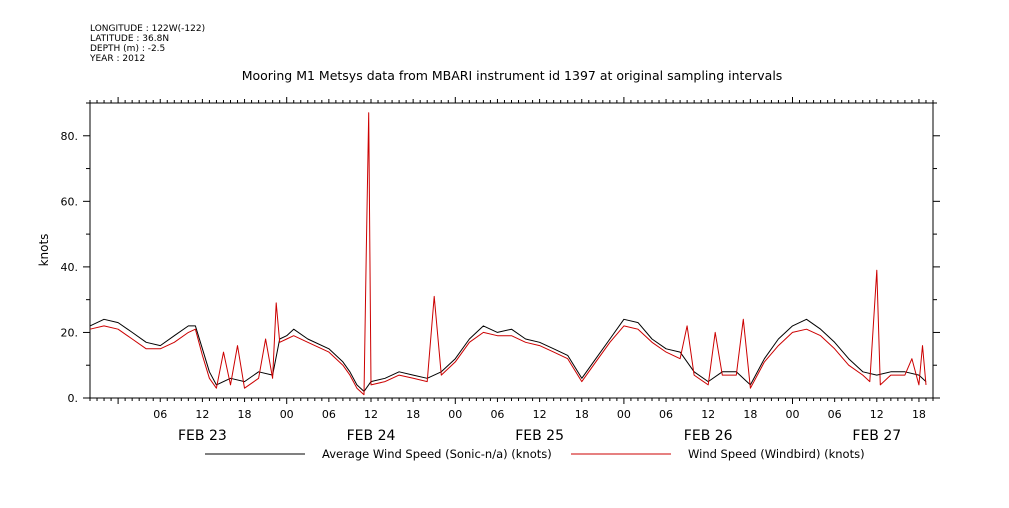  What do you see at coordinates (70, 136) in the screenshot?
I see `y-tick-label: 80.` at bounding box center [70, 136].